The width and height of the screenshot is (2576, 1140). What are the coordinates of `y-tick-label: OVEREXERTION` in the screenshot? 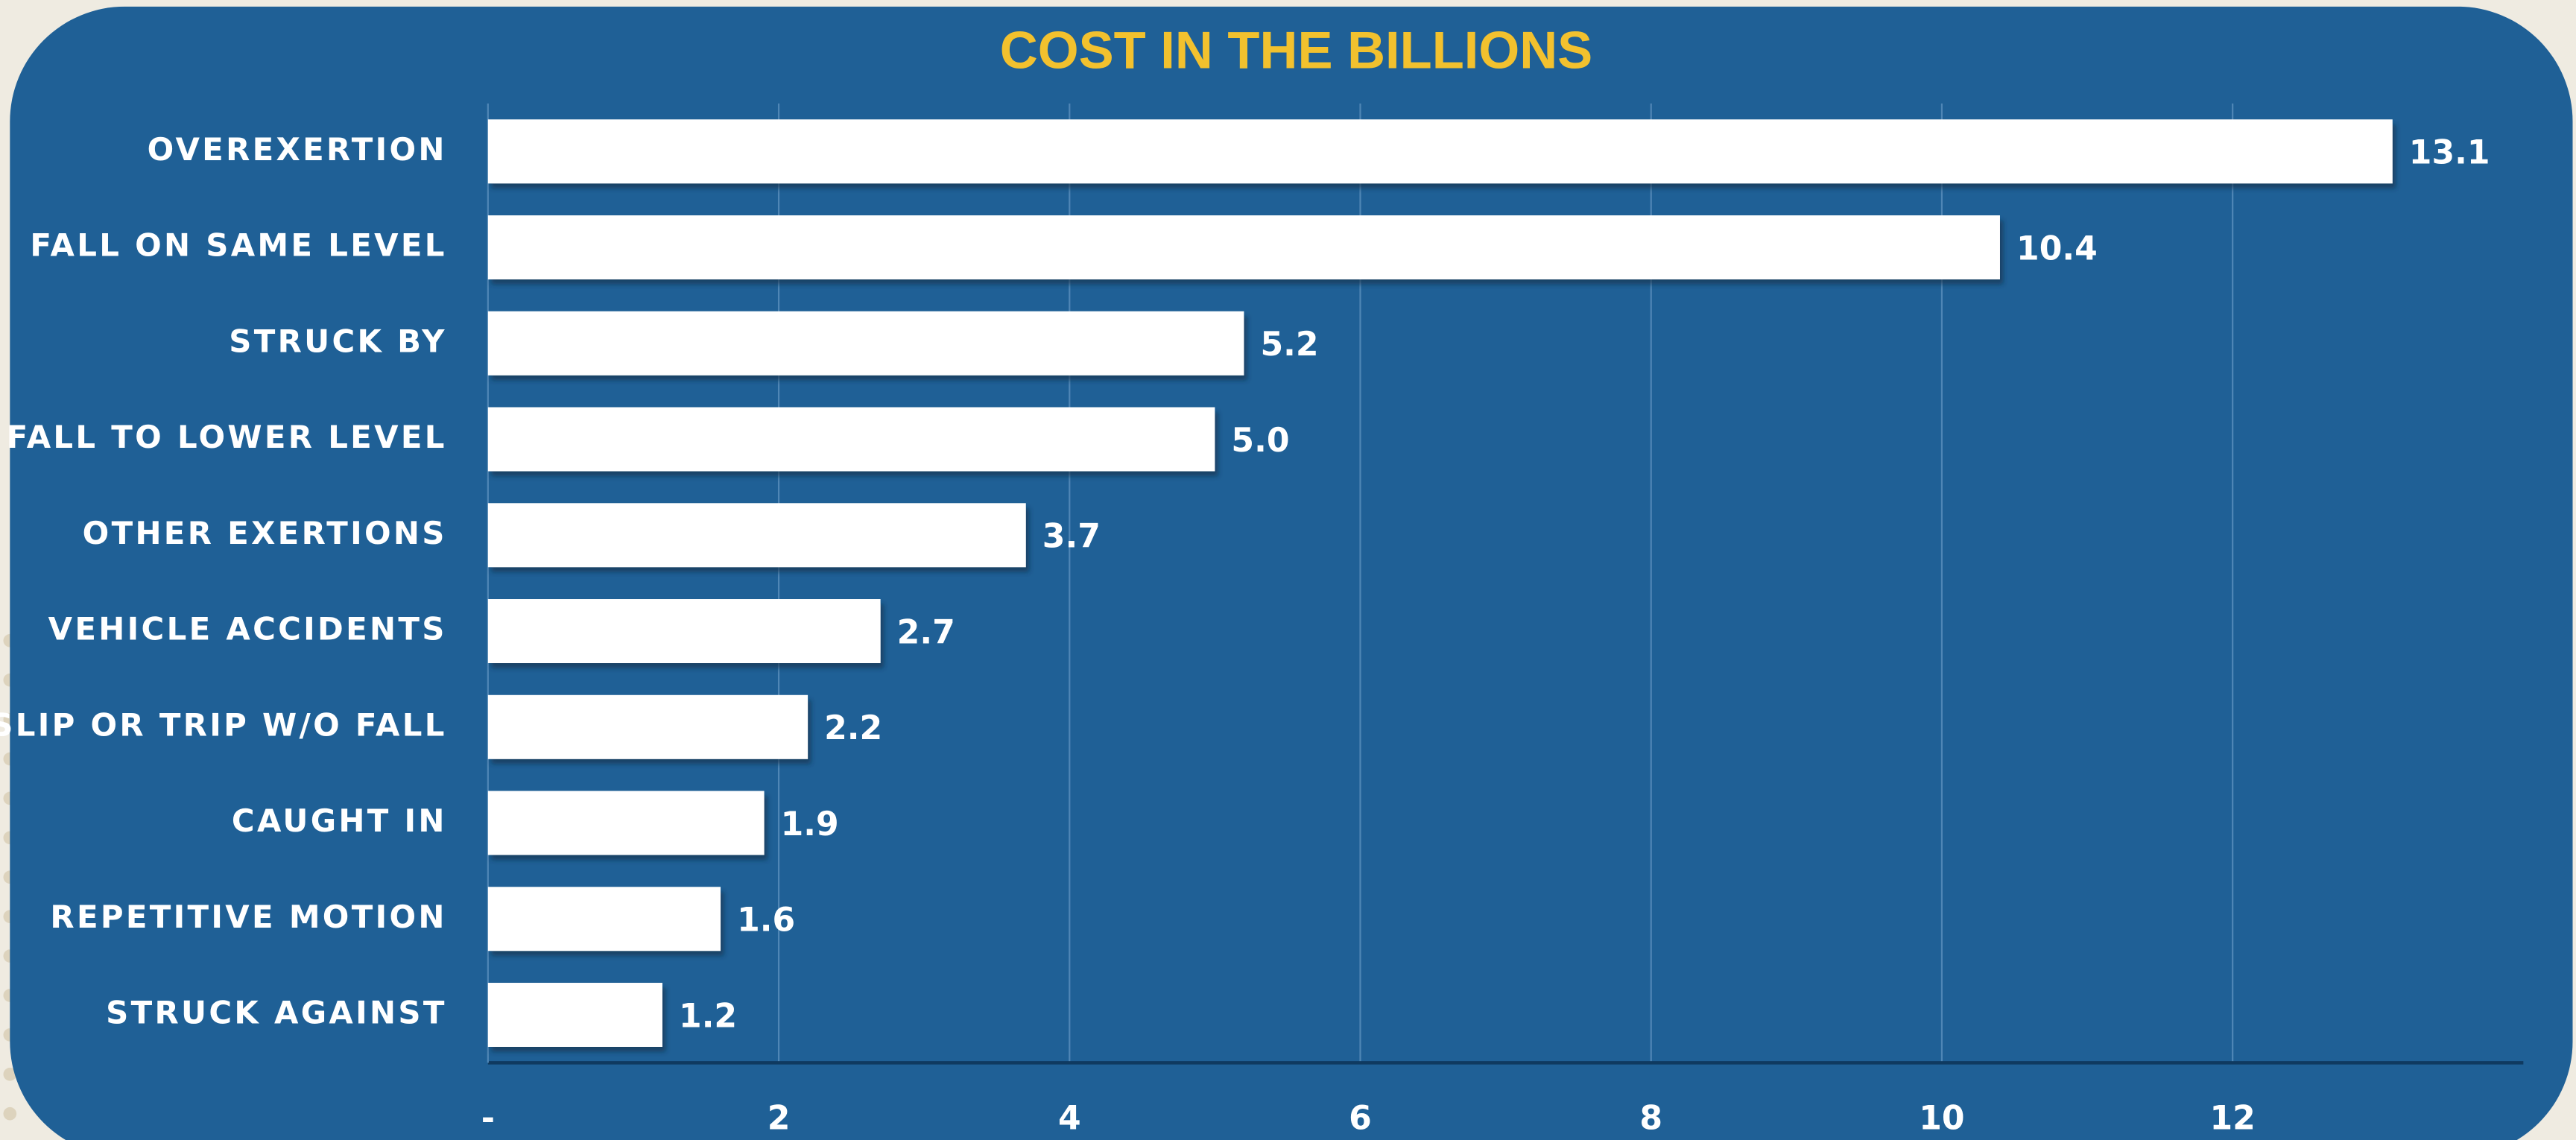 It's located at (298, 149).